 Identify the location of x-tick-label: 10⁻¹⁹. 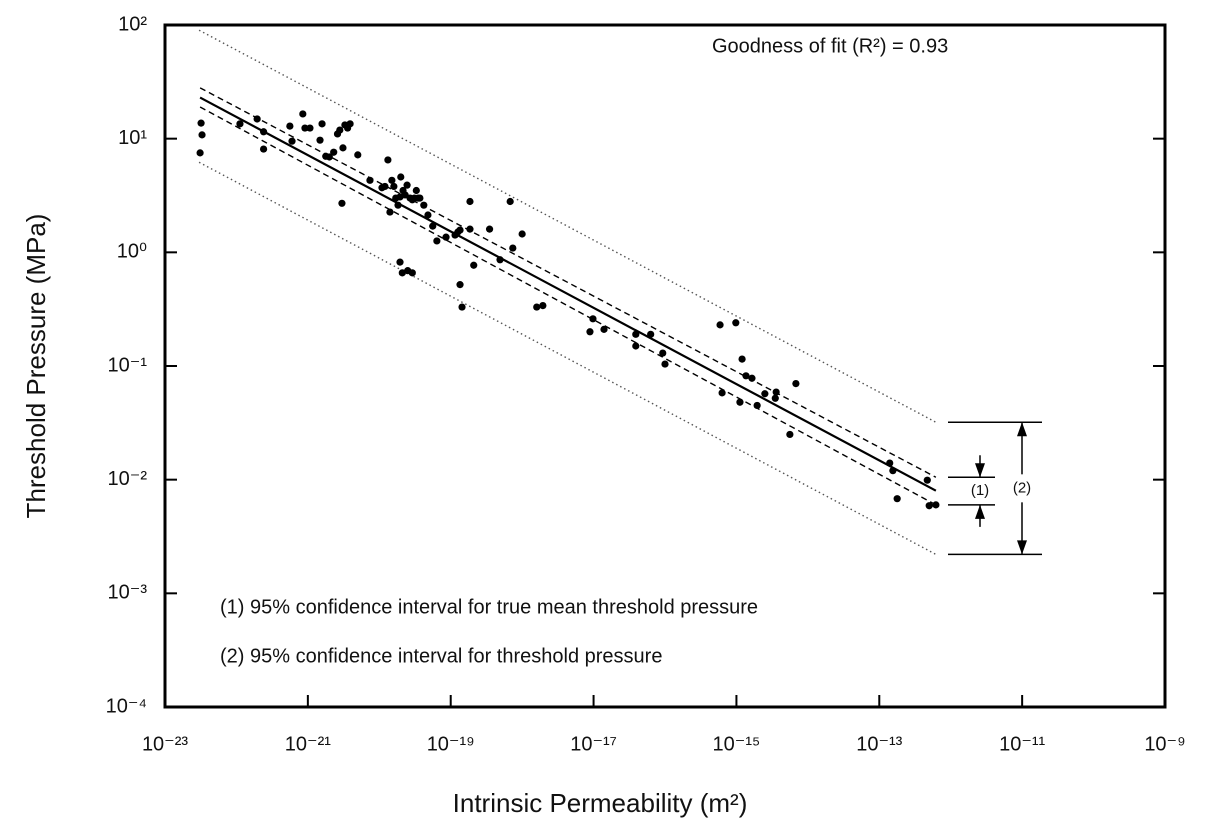
(451, 744).